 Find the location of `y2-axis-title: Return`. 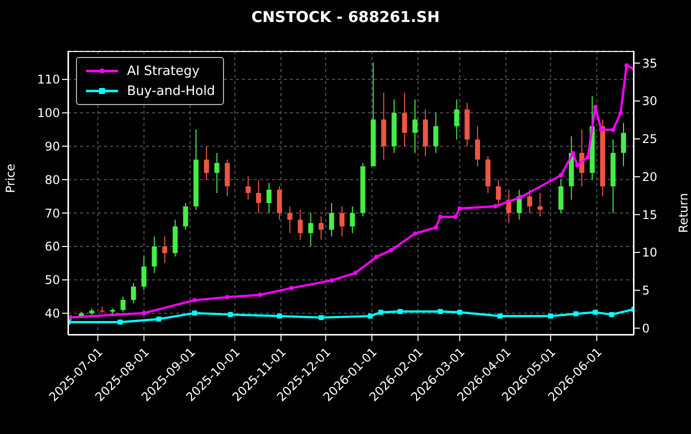

y2-axis-title: Return is located at coordinates (683, 213).